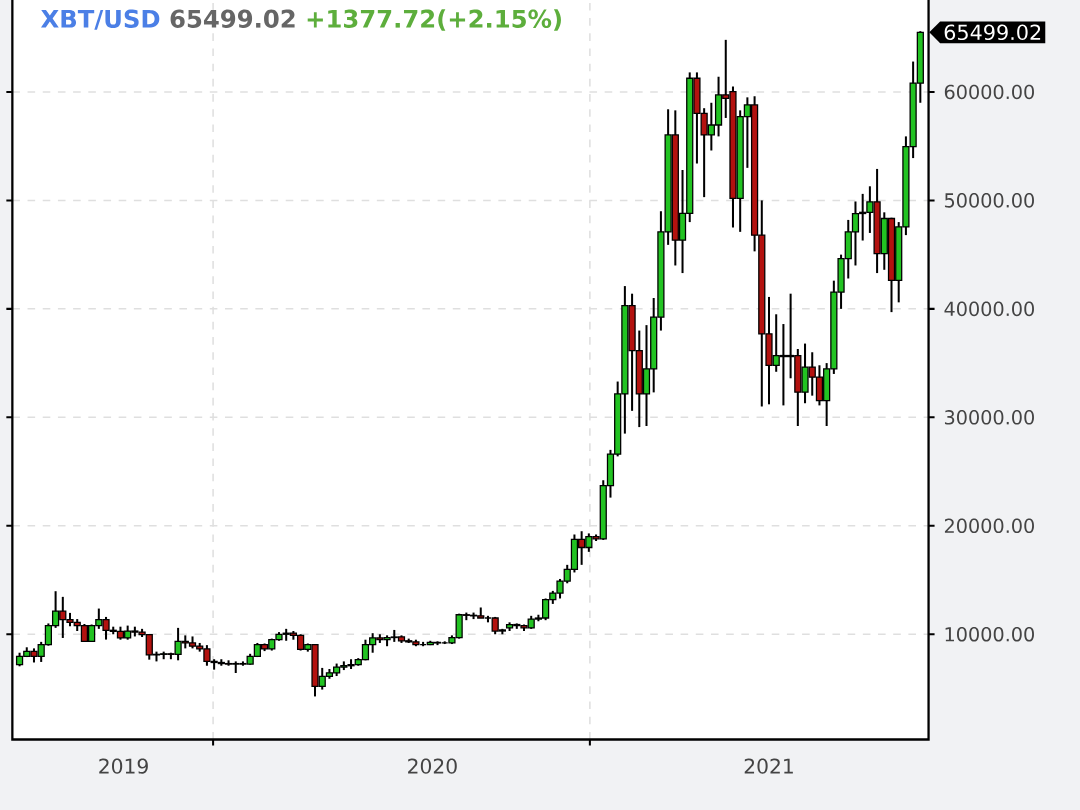  Describe the element at coordinates (989, 526) in the screenshot. I see `y-tick-label: 20000.00` at that location.